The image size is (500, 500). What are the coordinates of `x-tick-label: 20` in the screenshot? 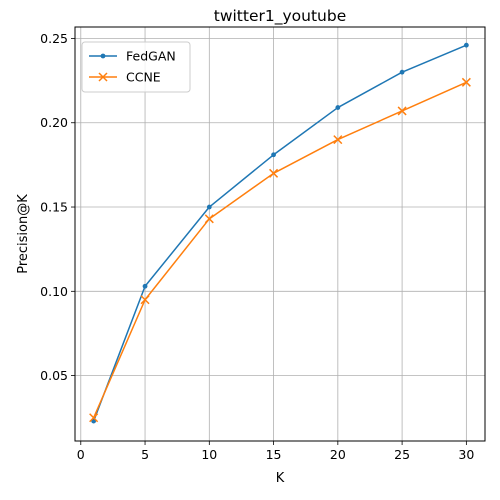 It's located at (338, 454).